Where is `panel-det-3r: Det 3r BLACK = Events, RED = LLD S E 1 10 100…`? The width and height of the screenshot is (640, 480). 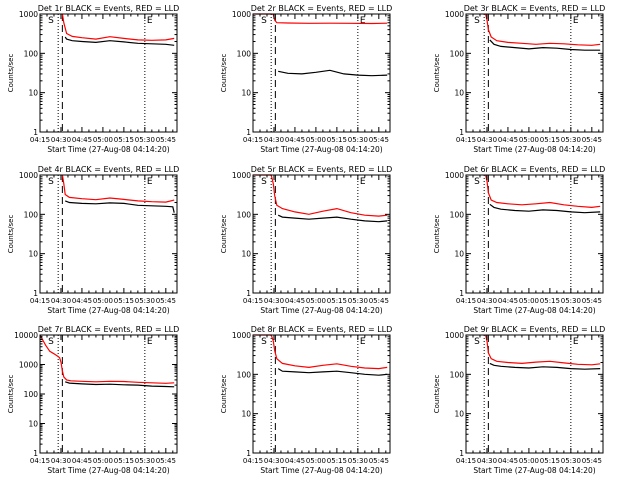
panel-det-3r: Det 3r BLACK = Events, RED = LLD S E 1 10 100… is located at coordinates (519, 79).